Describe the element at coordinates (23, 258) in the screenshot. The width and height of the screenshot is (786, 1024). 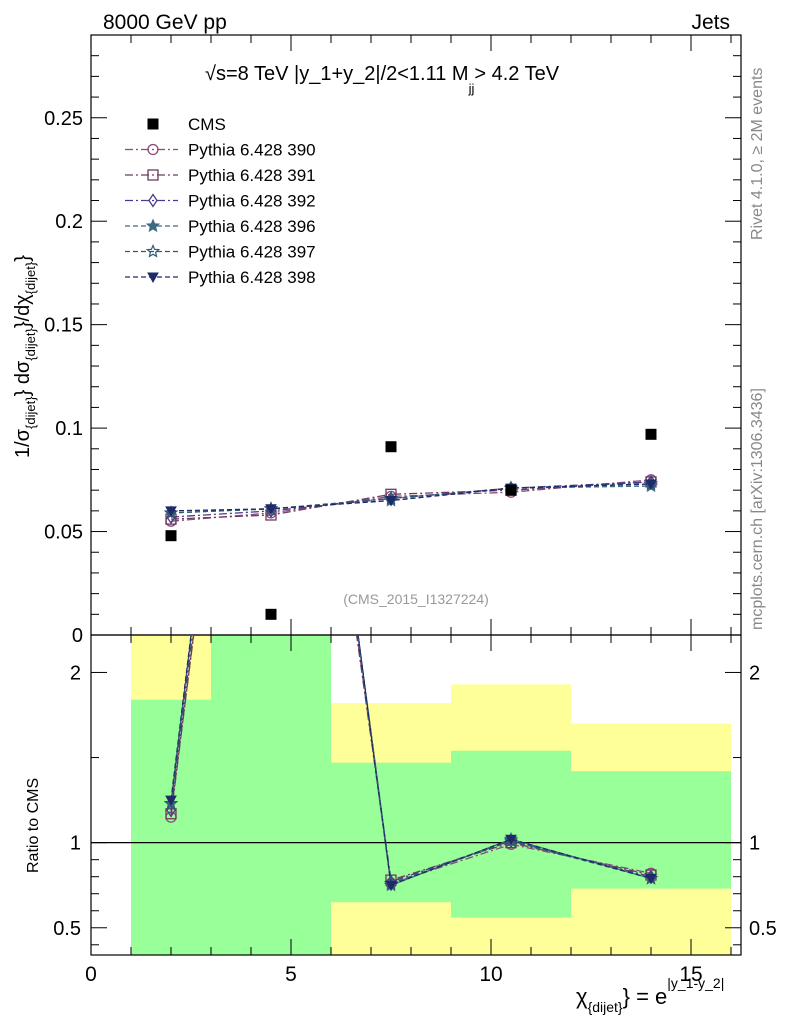
I see `ylabel-part-d: }` at that location.